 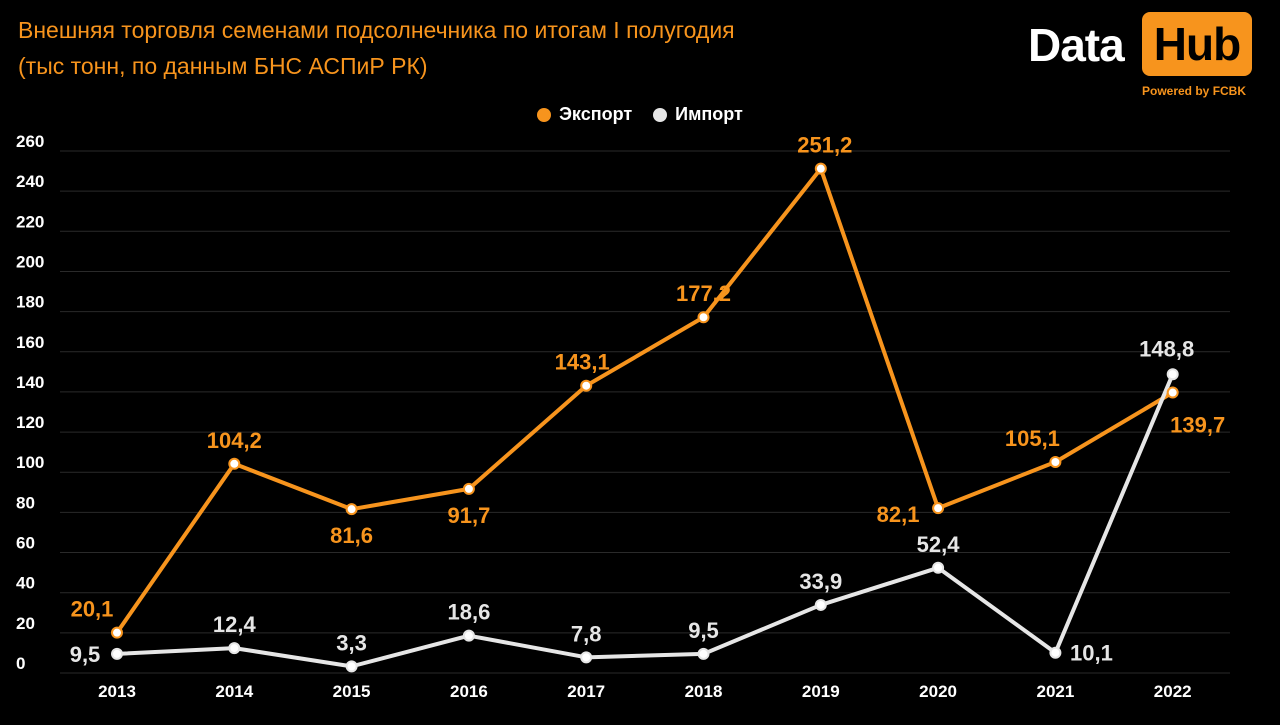 What do you see at coordinates (586, 691) in the screenshot?
I see `x-tick-label: 2017` at bounding box center [586, 691].